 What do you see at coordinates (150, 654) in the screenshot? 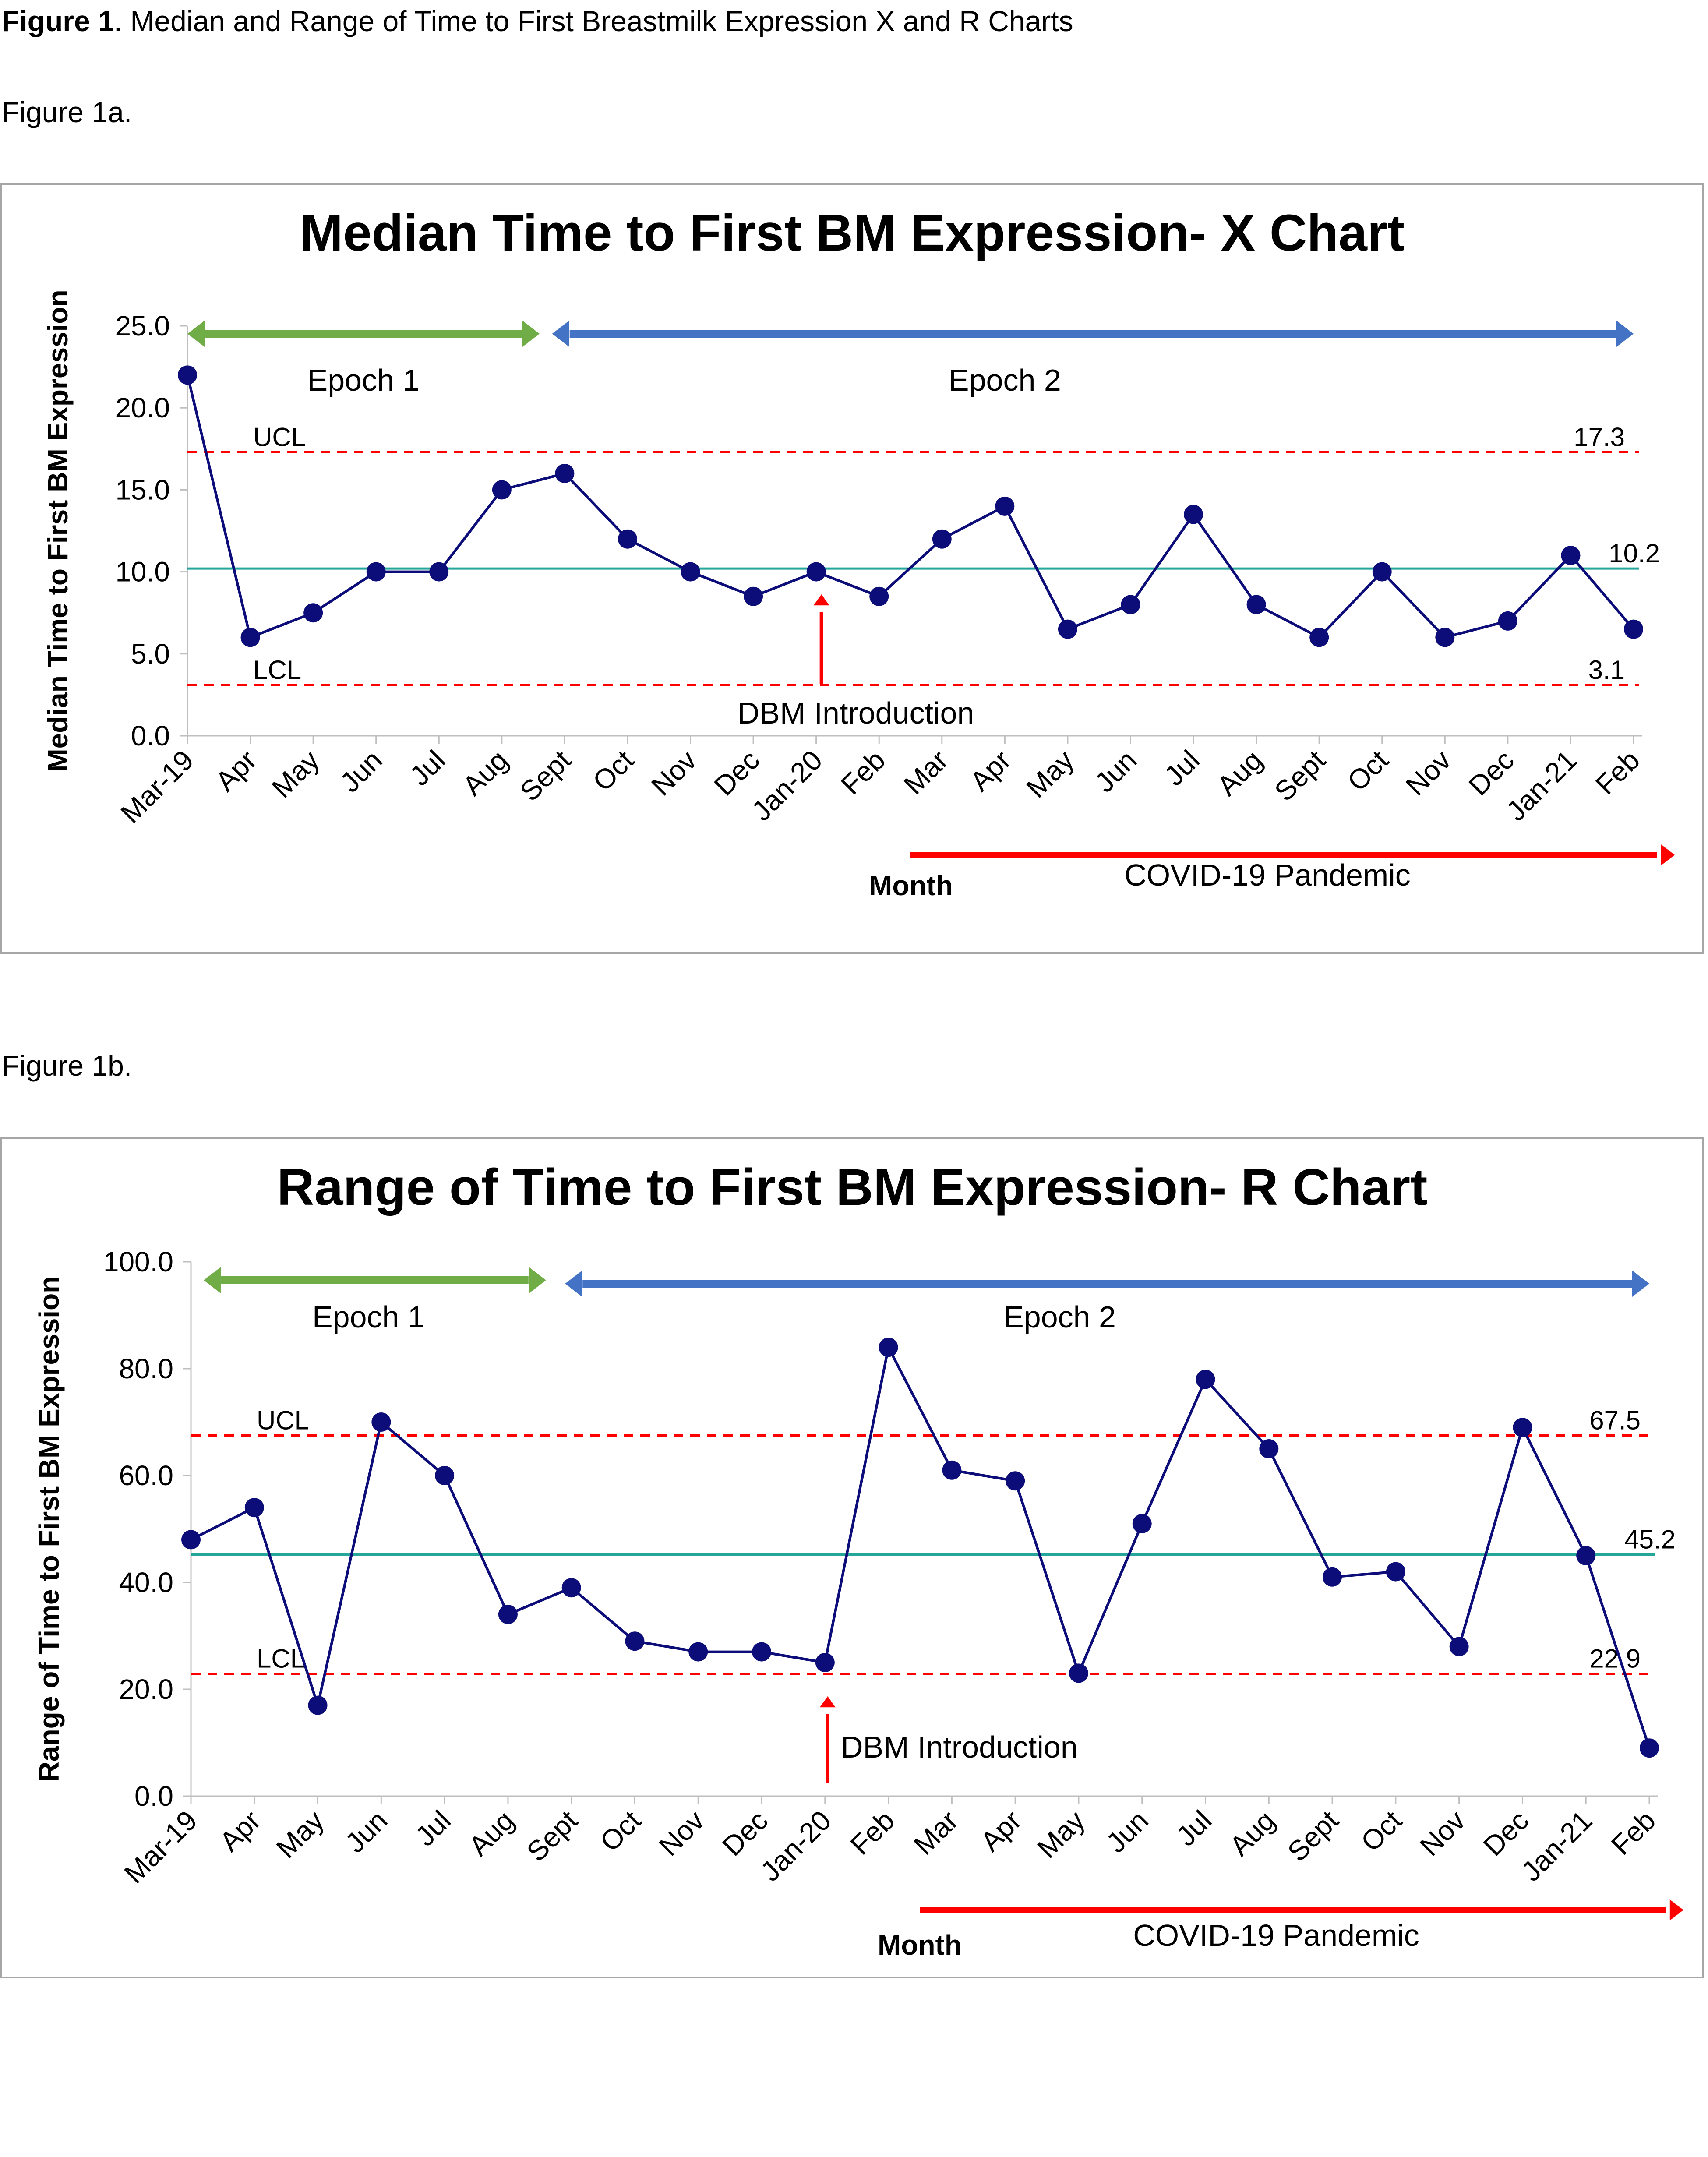
I see `x-chart-y-tick-label: 5.0` at bounding box center [150, 654].